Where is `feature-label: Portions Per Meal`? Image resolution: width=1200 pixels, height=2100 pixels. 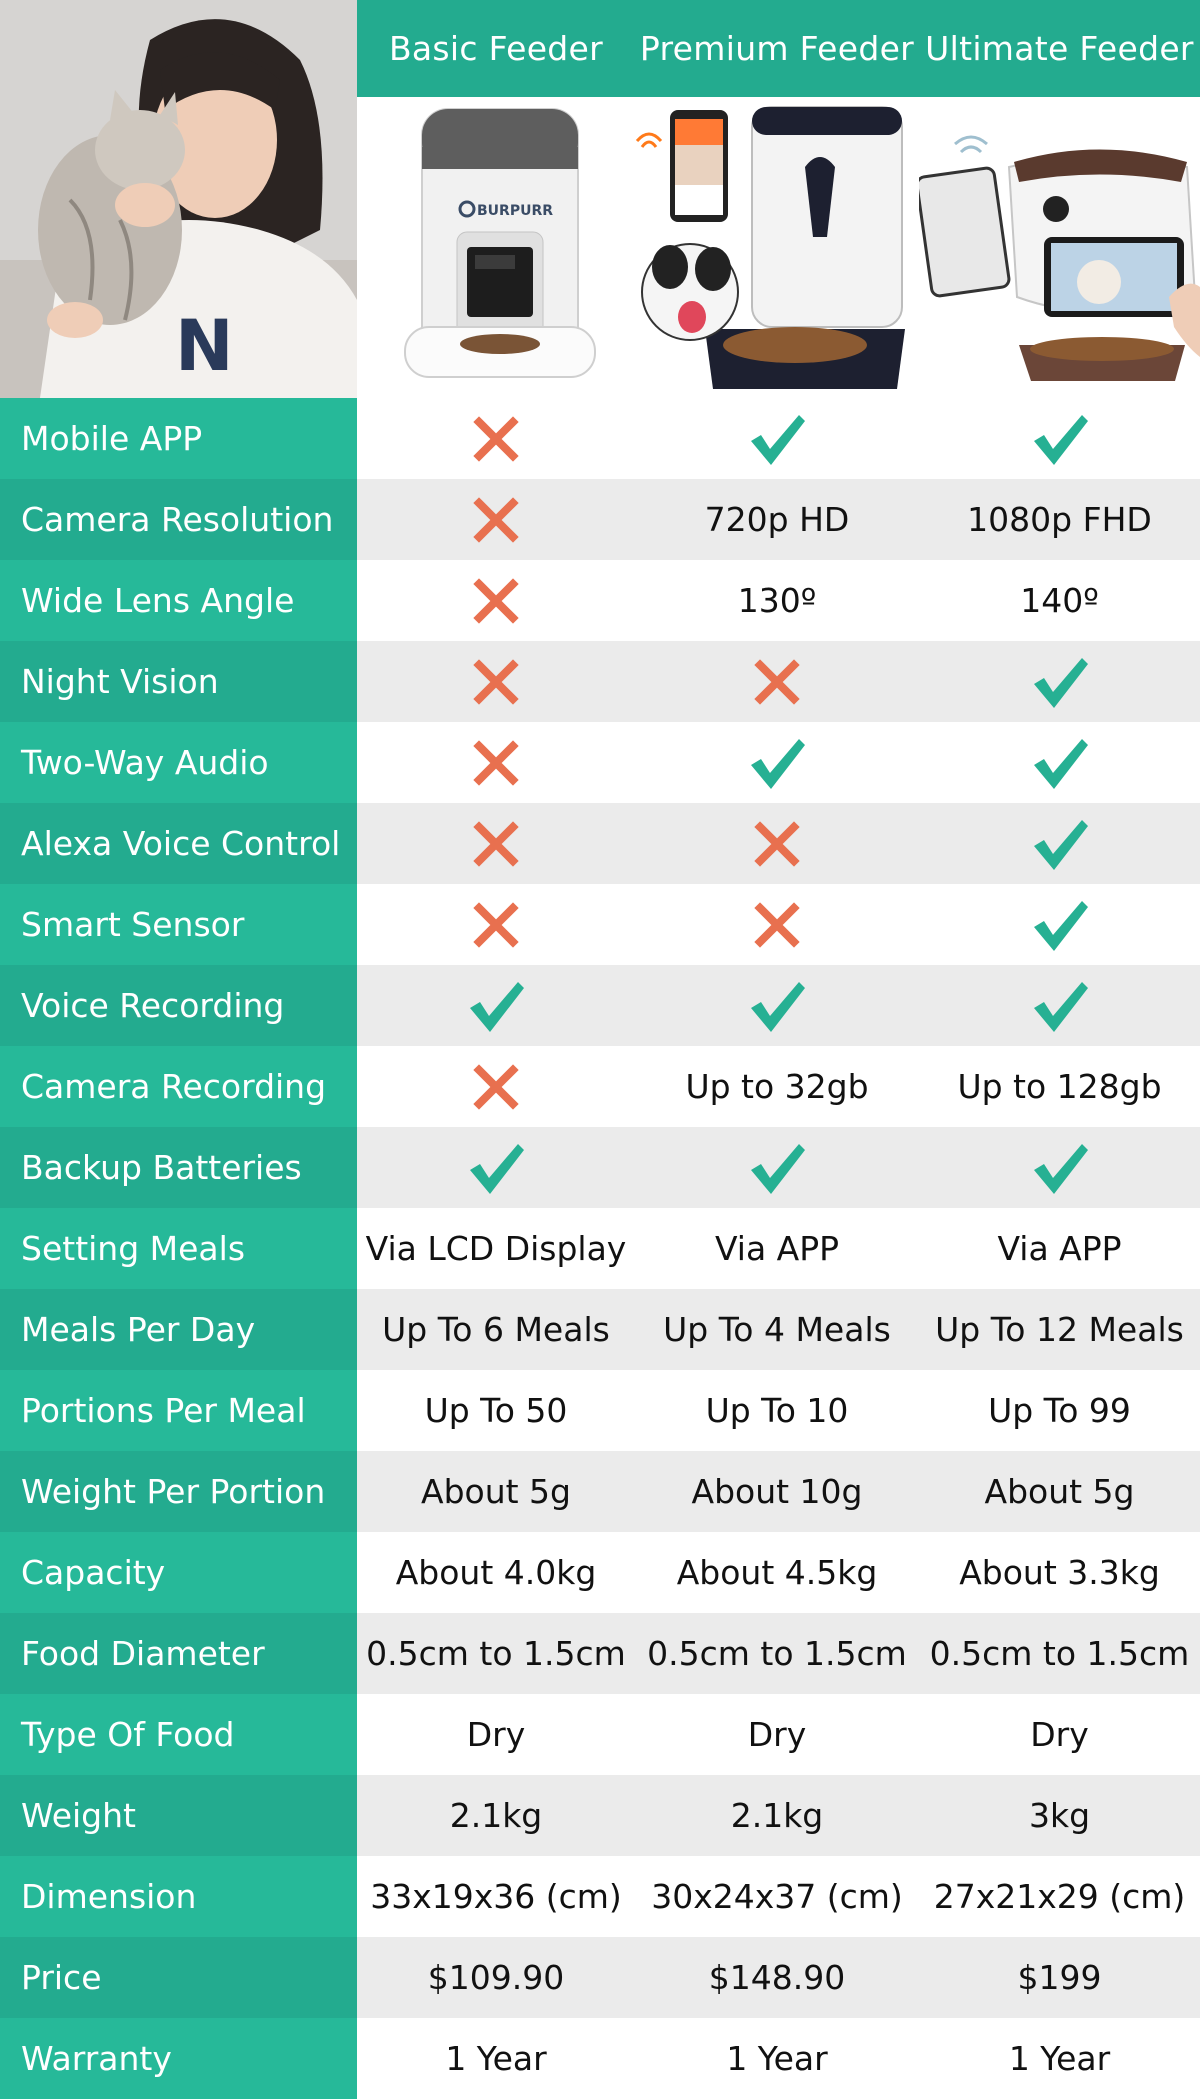 feature-label: Portions Per Meal is located at coordinates (178, 1410).